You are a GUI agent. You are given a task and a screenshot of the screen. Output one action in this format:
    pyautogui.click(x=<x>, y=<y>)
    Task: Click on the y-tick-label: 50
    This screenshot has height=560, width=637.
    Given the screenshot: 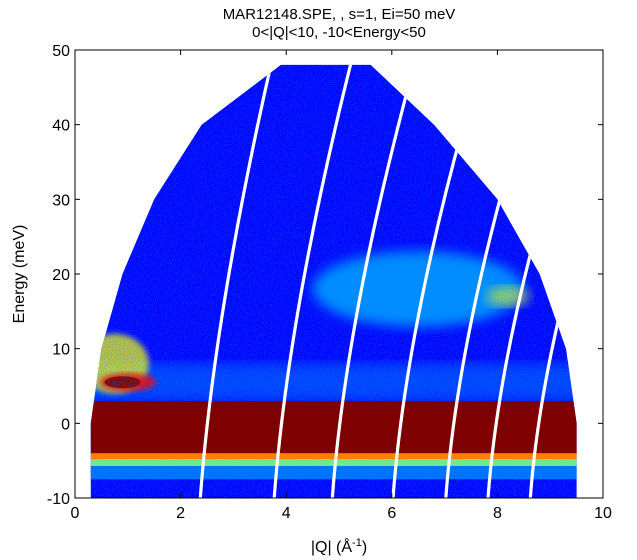 What is the action you would take?
    pyautogui.click(x=61, y=51)
    